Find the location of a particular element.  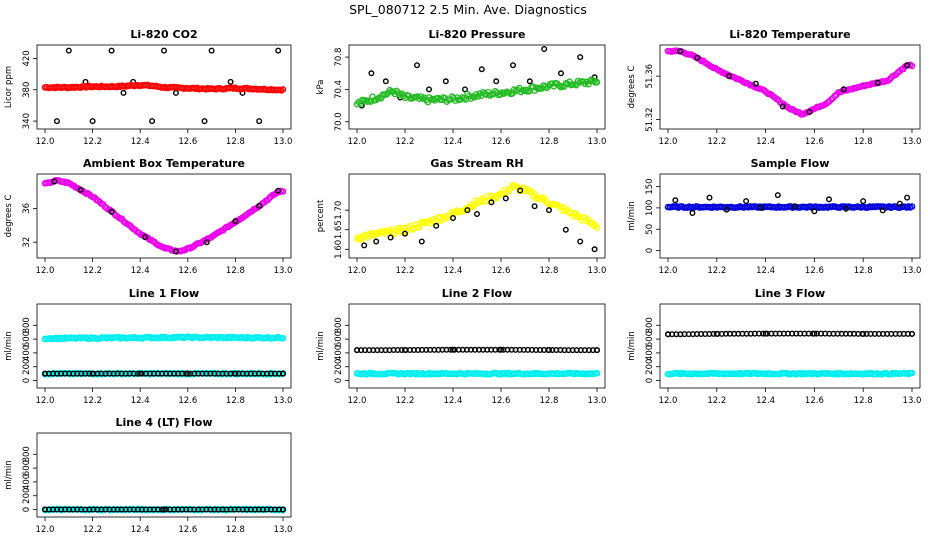

y-tick-label: 51.32 is located at coordinates (650, 119).